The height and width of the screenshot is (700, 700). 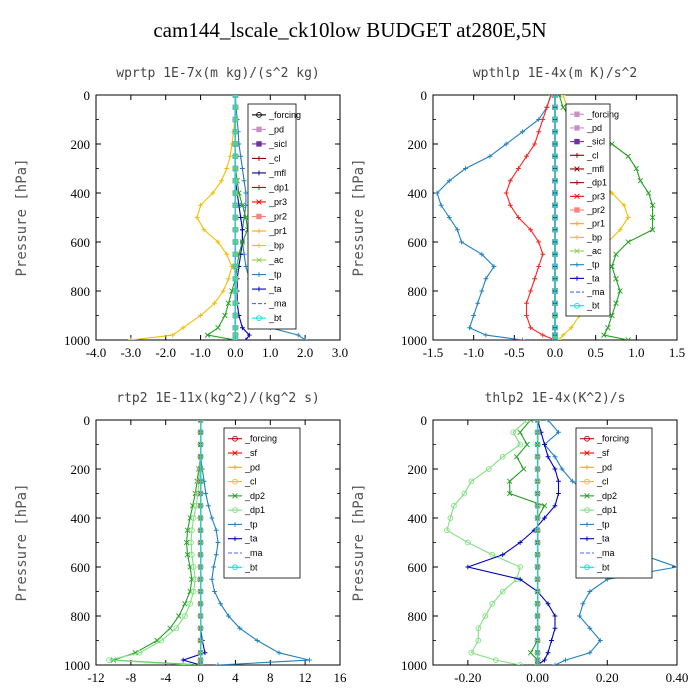 I want to click on legend-label: _cl, so click(x=592, y=155).